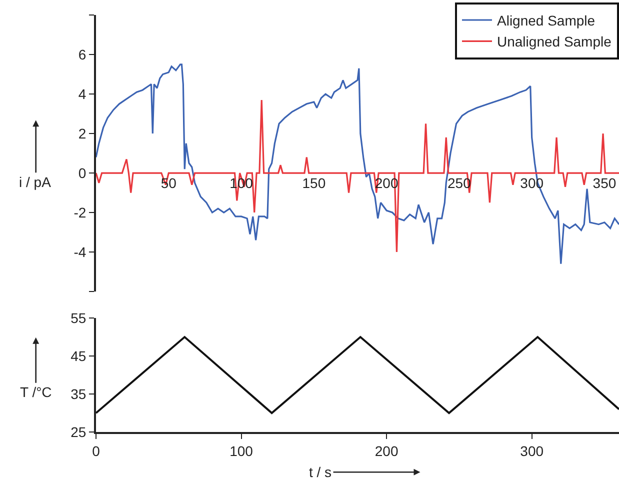  Describe the element at coordinates (320, 472) in the screenshot. I see `x-axis-title: t / s` at that location.